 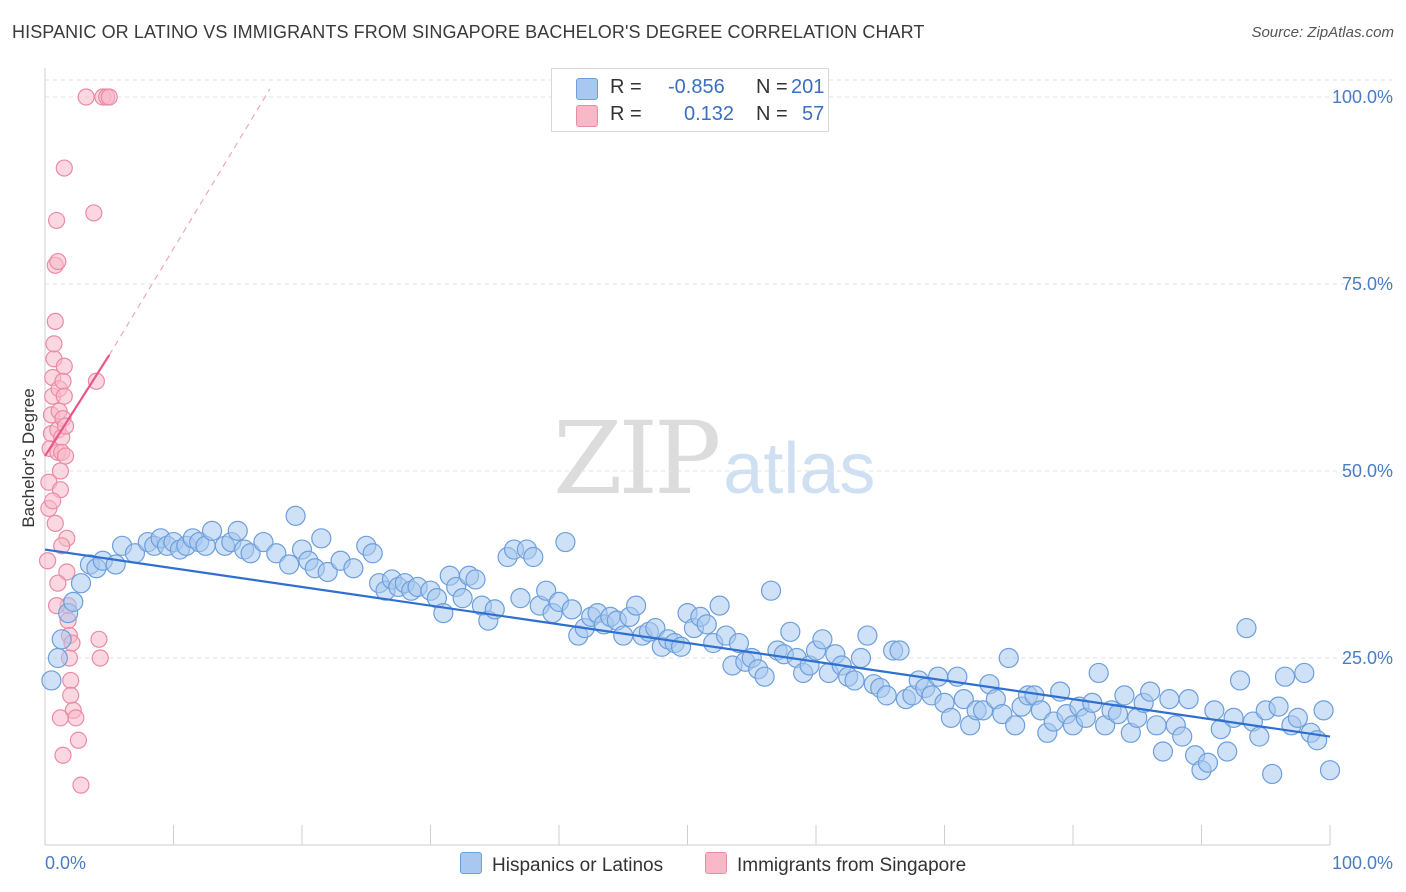 What do you see at coordinates (1367, 471) in the screenshot?
I see `y-tick-label: 50.0%` at bounding box center [1367, 471].